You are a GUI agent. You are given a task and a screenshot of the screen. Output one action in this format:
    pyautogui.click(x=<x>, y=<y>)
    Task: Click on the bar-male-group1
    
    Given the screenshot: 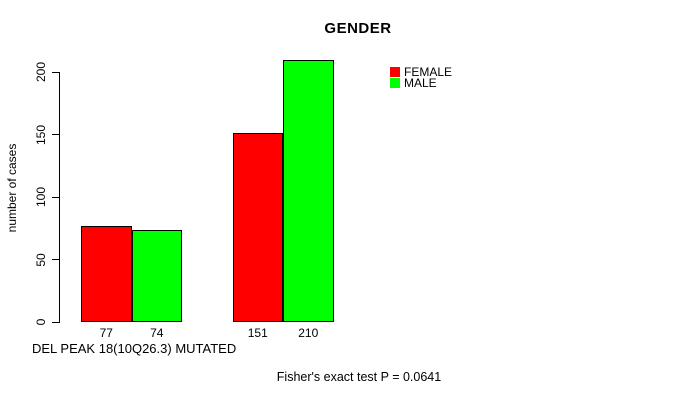 What is the action you would take?
    pyautogui.click(x=156, y=275)
    